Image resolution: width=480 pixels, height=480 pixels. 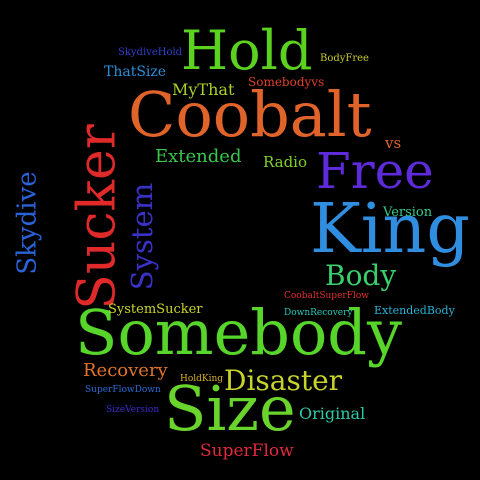 What do you see at coordinates (123, 390) in the screenshot?
I see `word-superflowdown: SuperFlowDown` at bounding box center [123, 390].